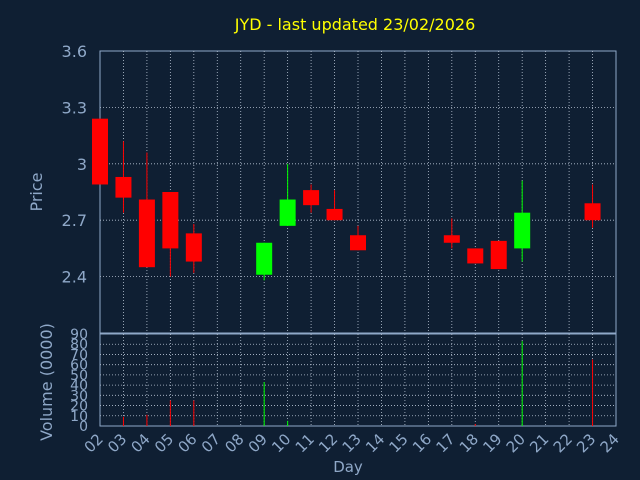  What do you see at coordinates (211, 443) in the screenshot?
I see `x-tick-label: 07` at bounding box center [211, 443].